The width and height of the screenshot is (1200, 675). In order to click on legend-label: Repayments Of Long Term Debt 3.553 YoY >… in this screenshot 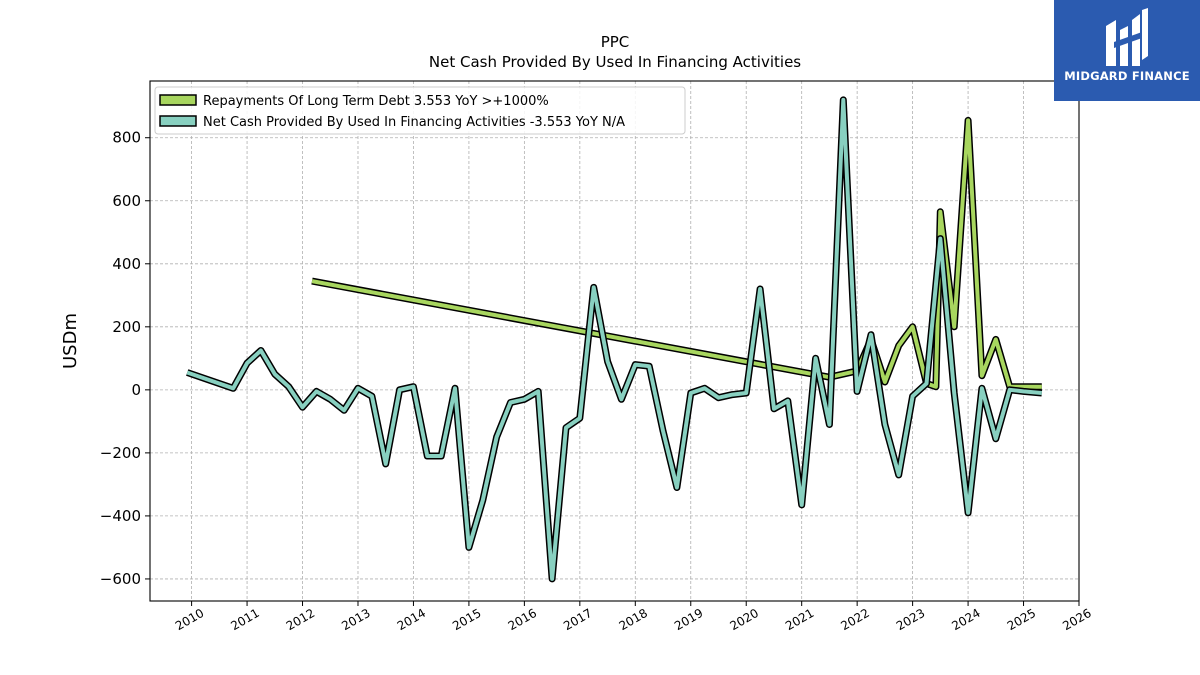, I will do `click(376, 101)`.